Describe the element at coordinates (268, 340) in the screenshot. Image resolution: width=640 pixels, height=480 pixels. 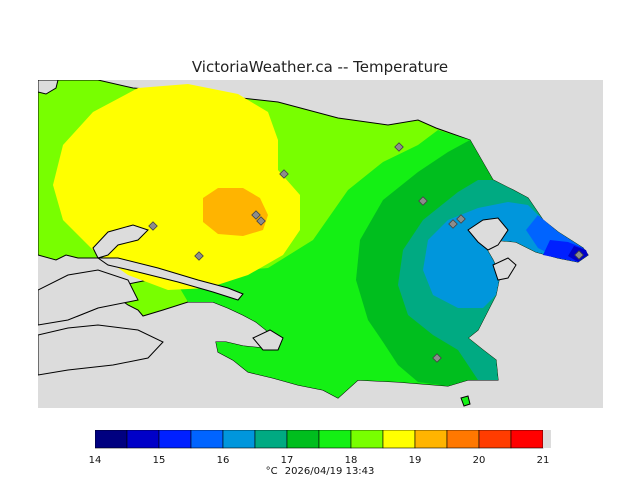
I see `lower-inlet` at that location.